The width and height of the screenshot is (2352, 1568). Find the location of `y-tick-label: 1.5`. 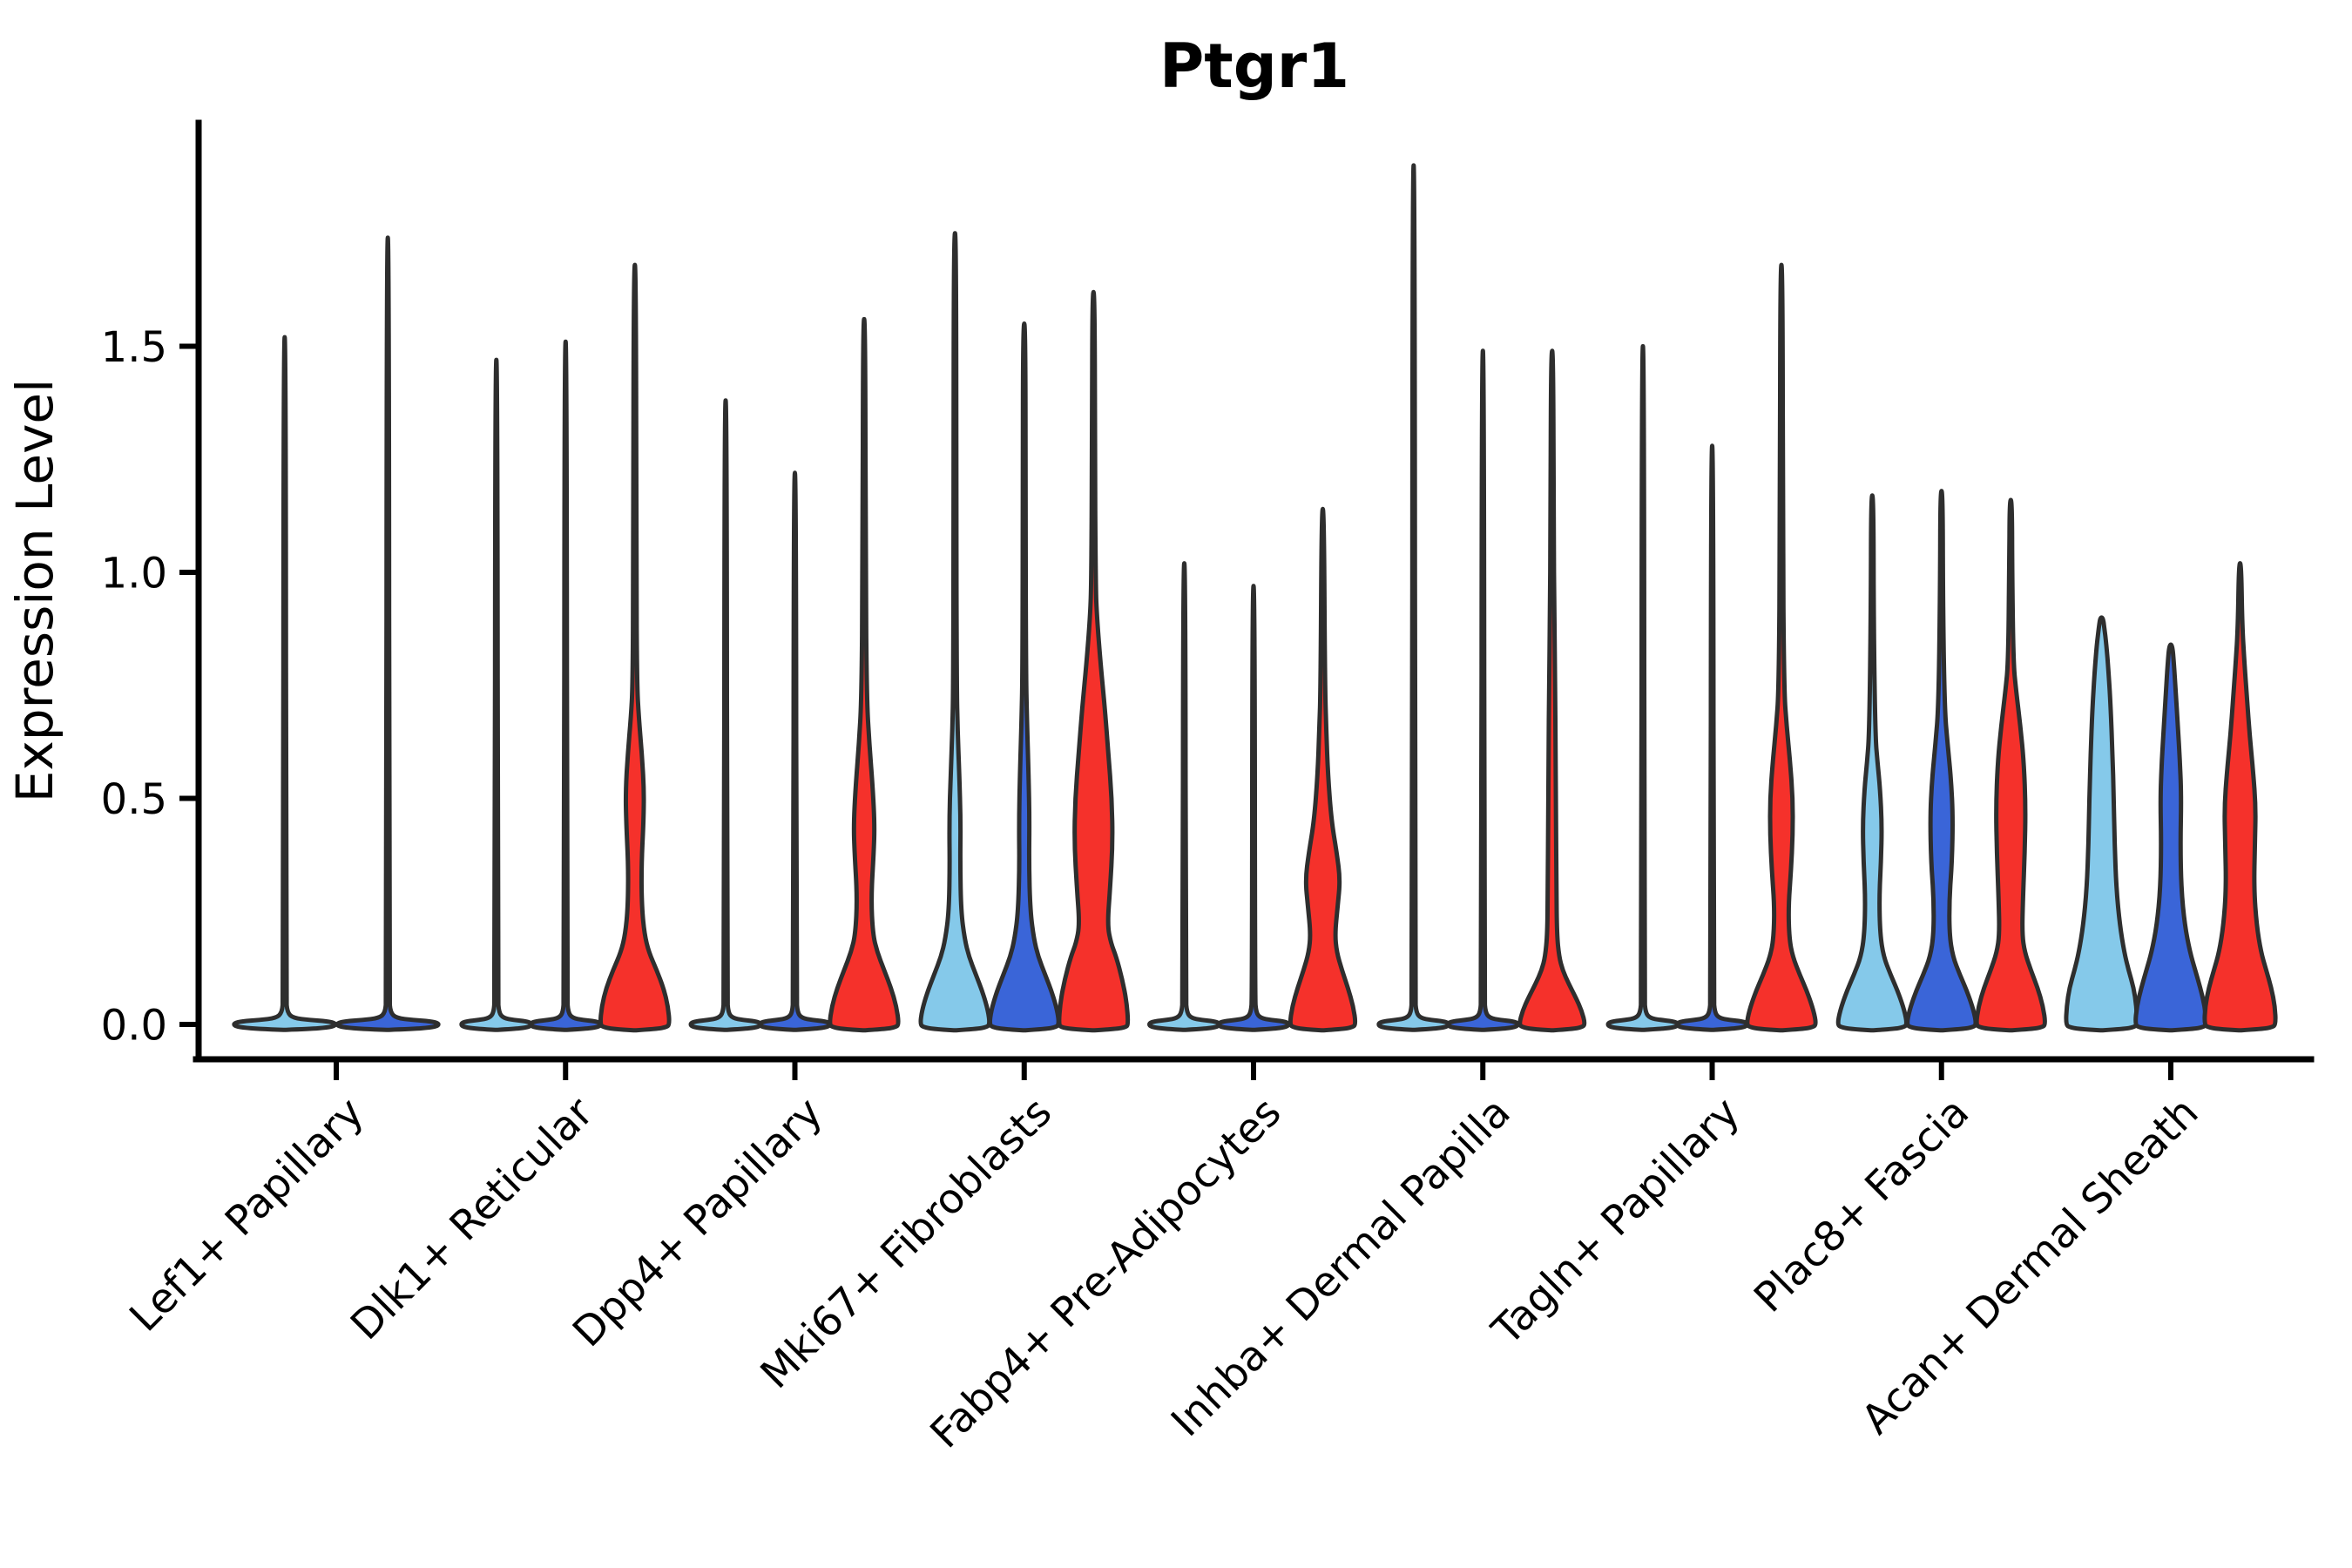

y-tick-label: 1.5 is located at coordinates (134, 347).